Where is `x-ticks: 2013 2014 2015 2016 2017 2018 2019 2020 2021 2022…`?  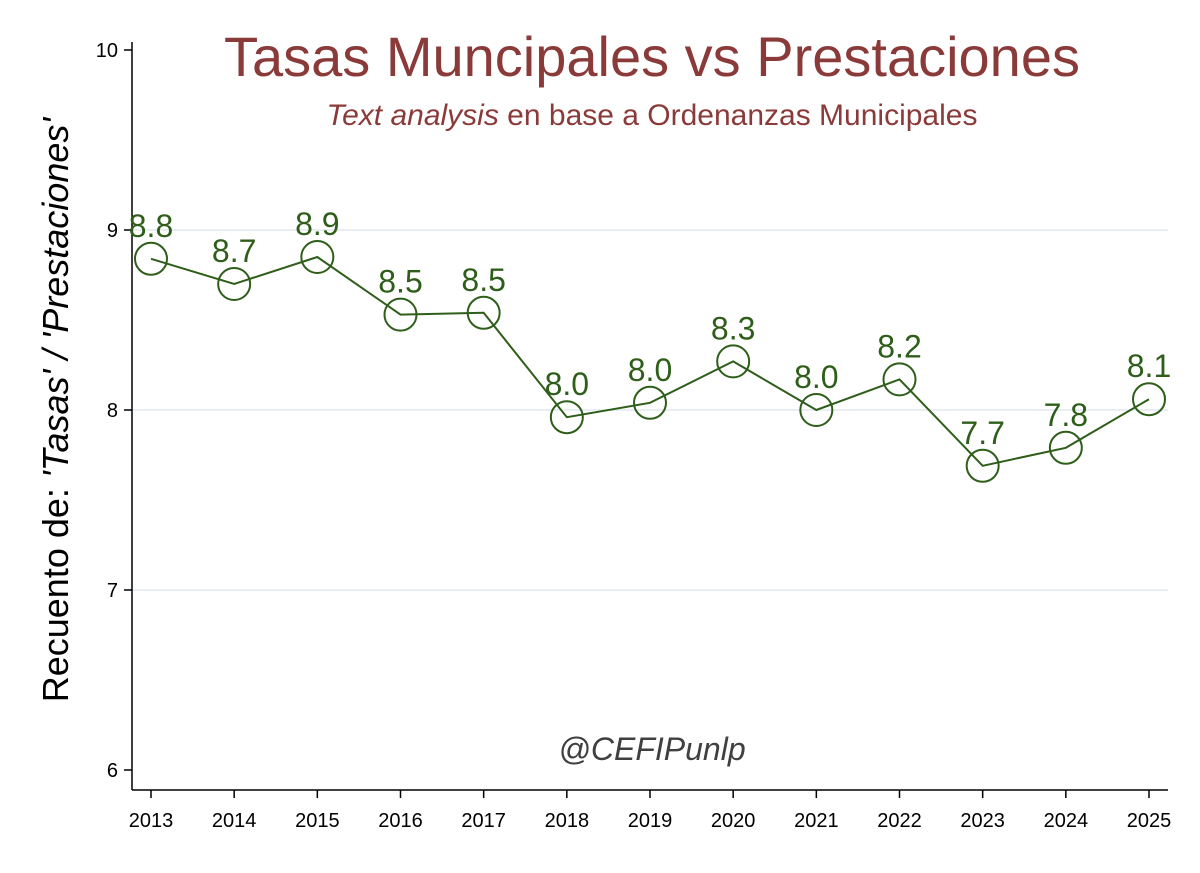 x-ticks: 2013 2014 2015 2016 2017 2018 2019 2020 2021 2022… is located at coordinates (650, 811).